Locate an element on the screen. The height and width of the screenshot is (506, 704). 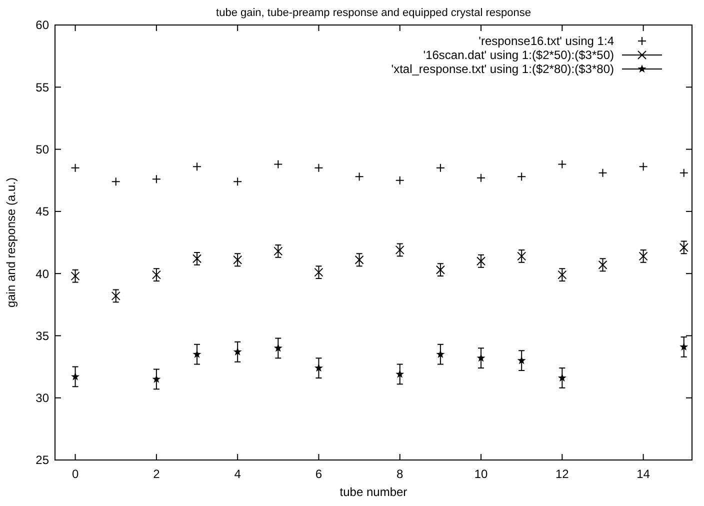
y-axis-title: gain and response (a.u.) is located at coordinates (11, 242).